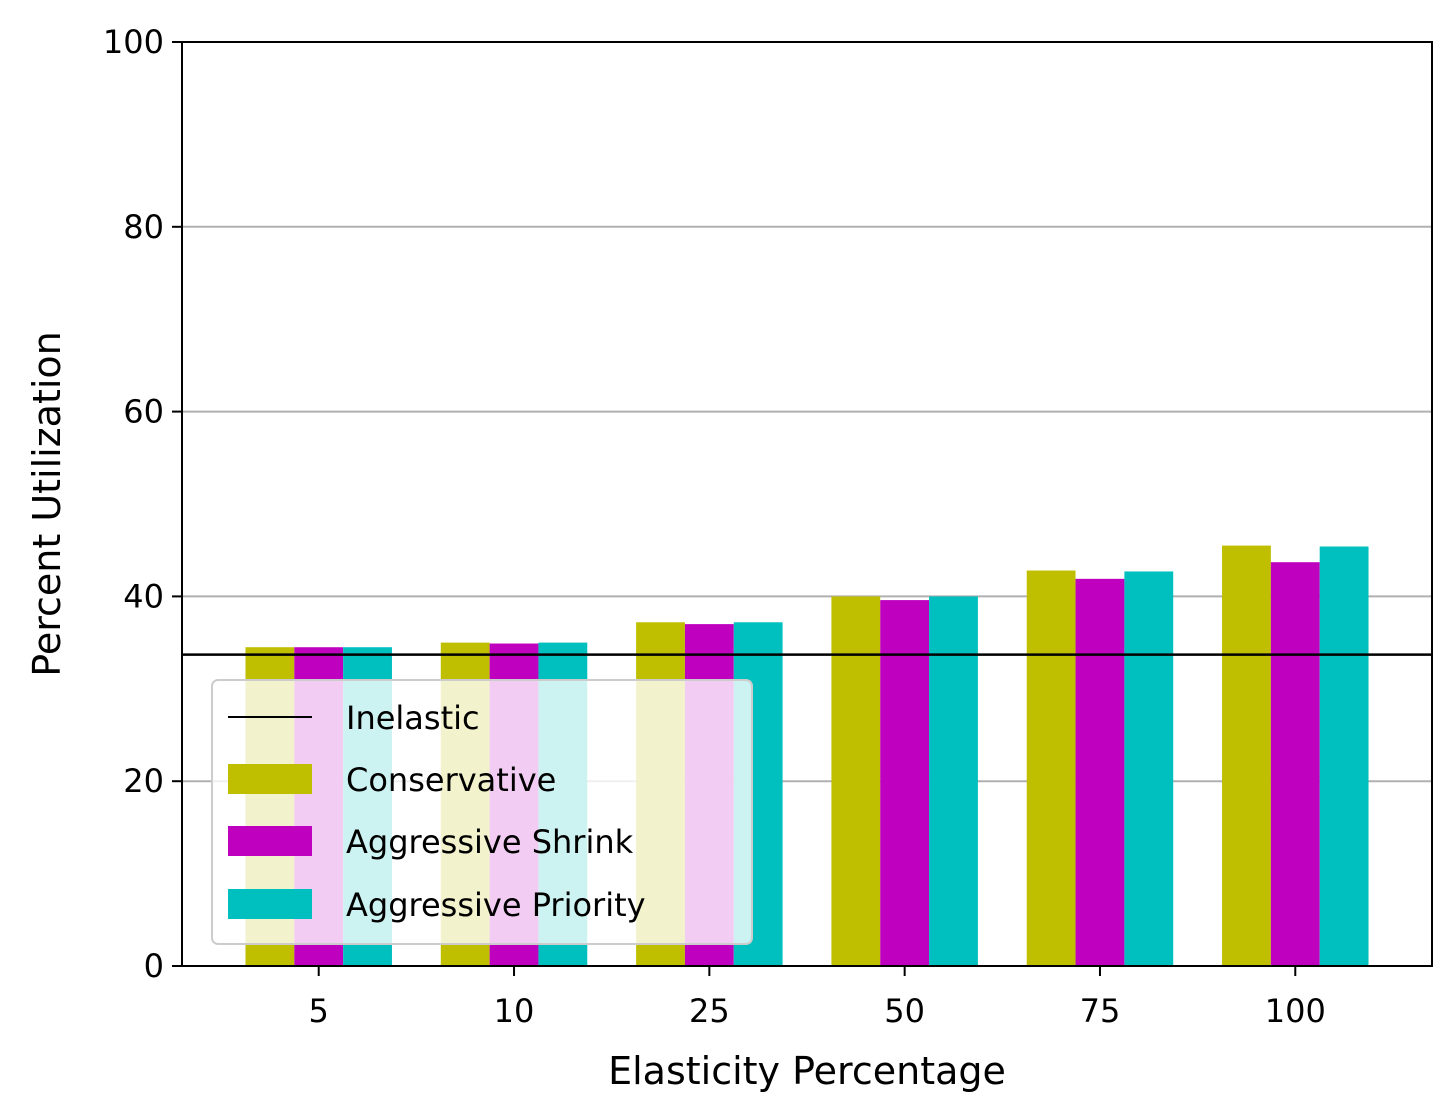 The image size is (1455, 1118). Describe the element at coordinates (904, 1011) in the screenshot. I see `x-tick-label-50: 50` at that location.